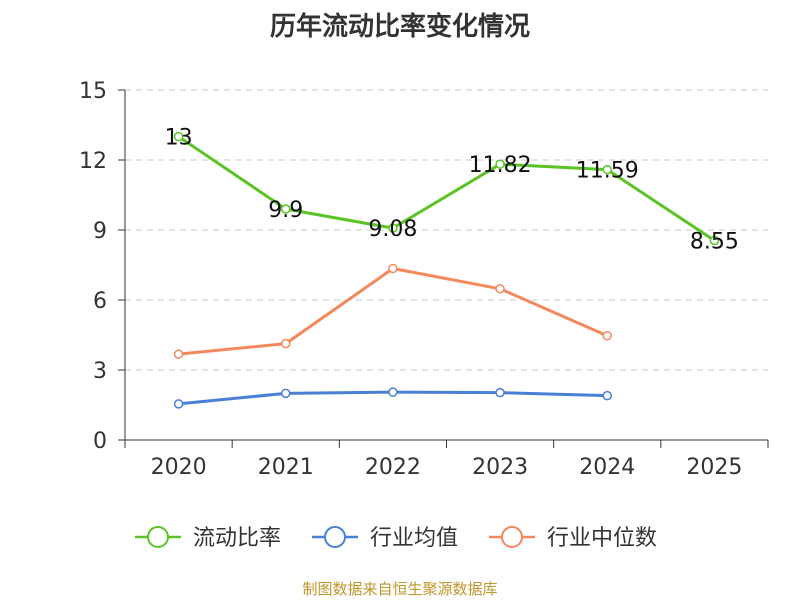  I want to click on x-tick-label: 2021, so click(286, 467).